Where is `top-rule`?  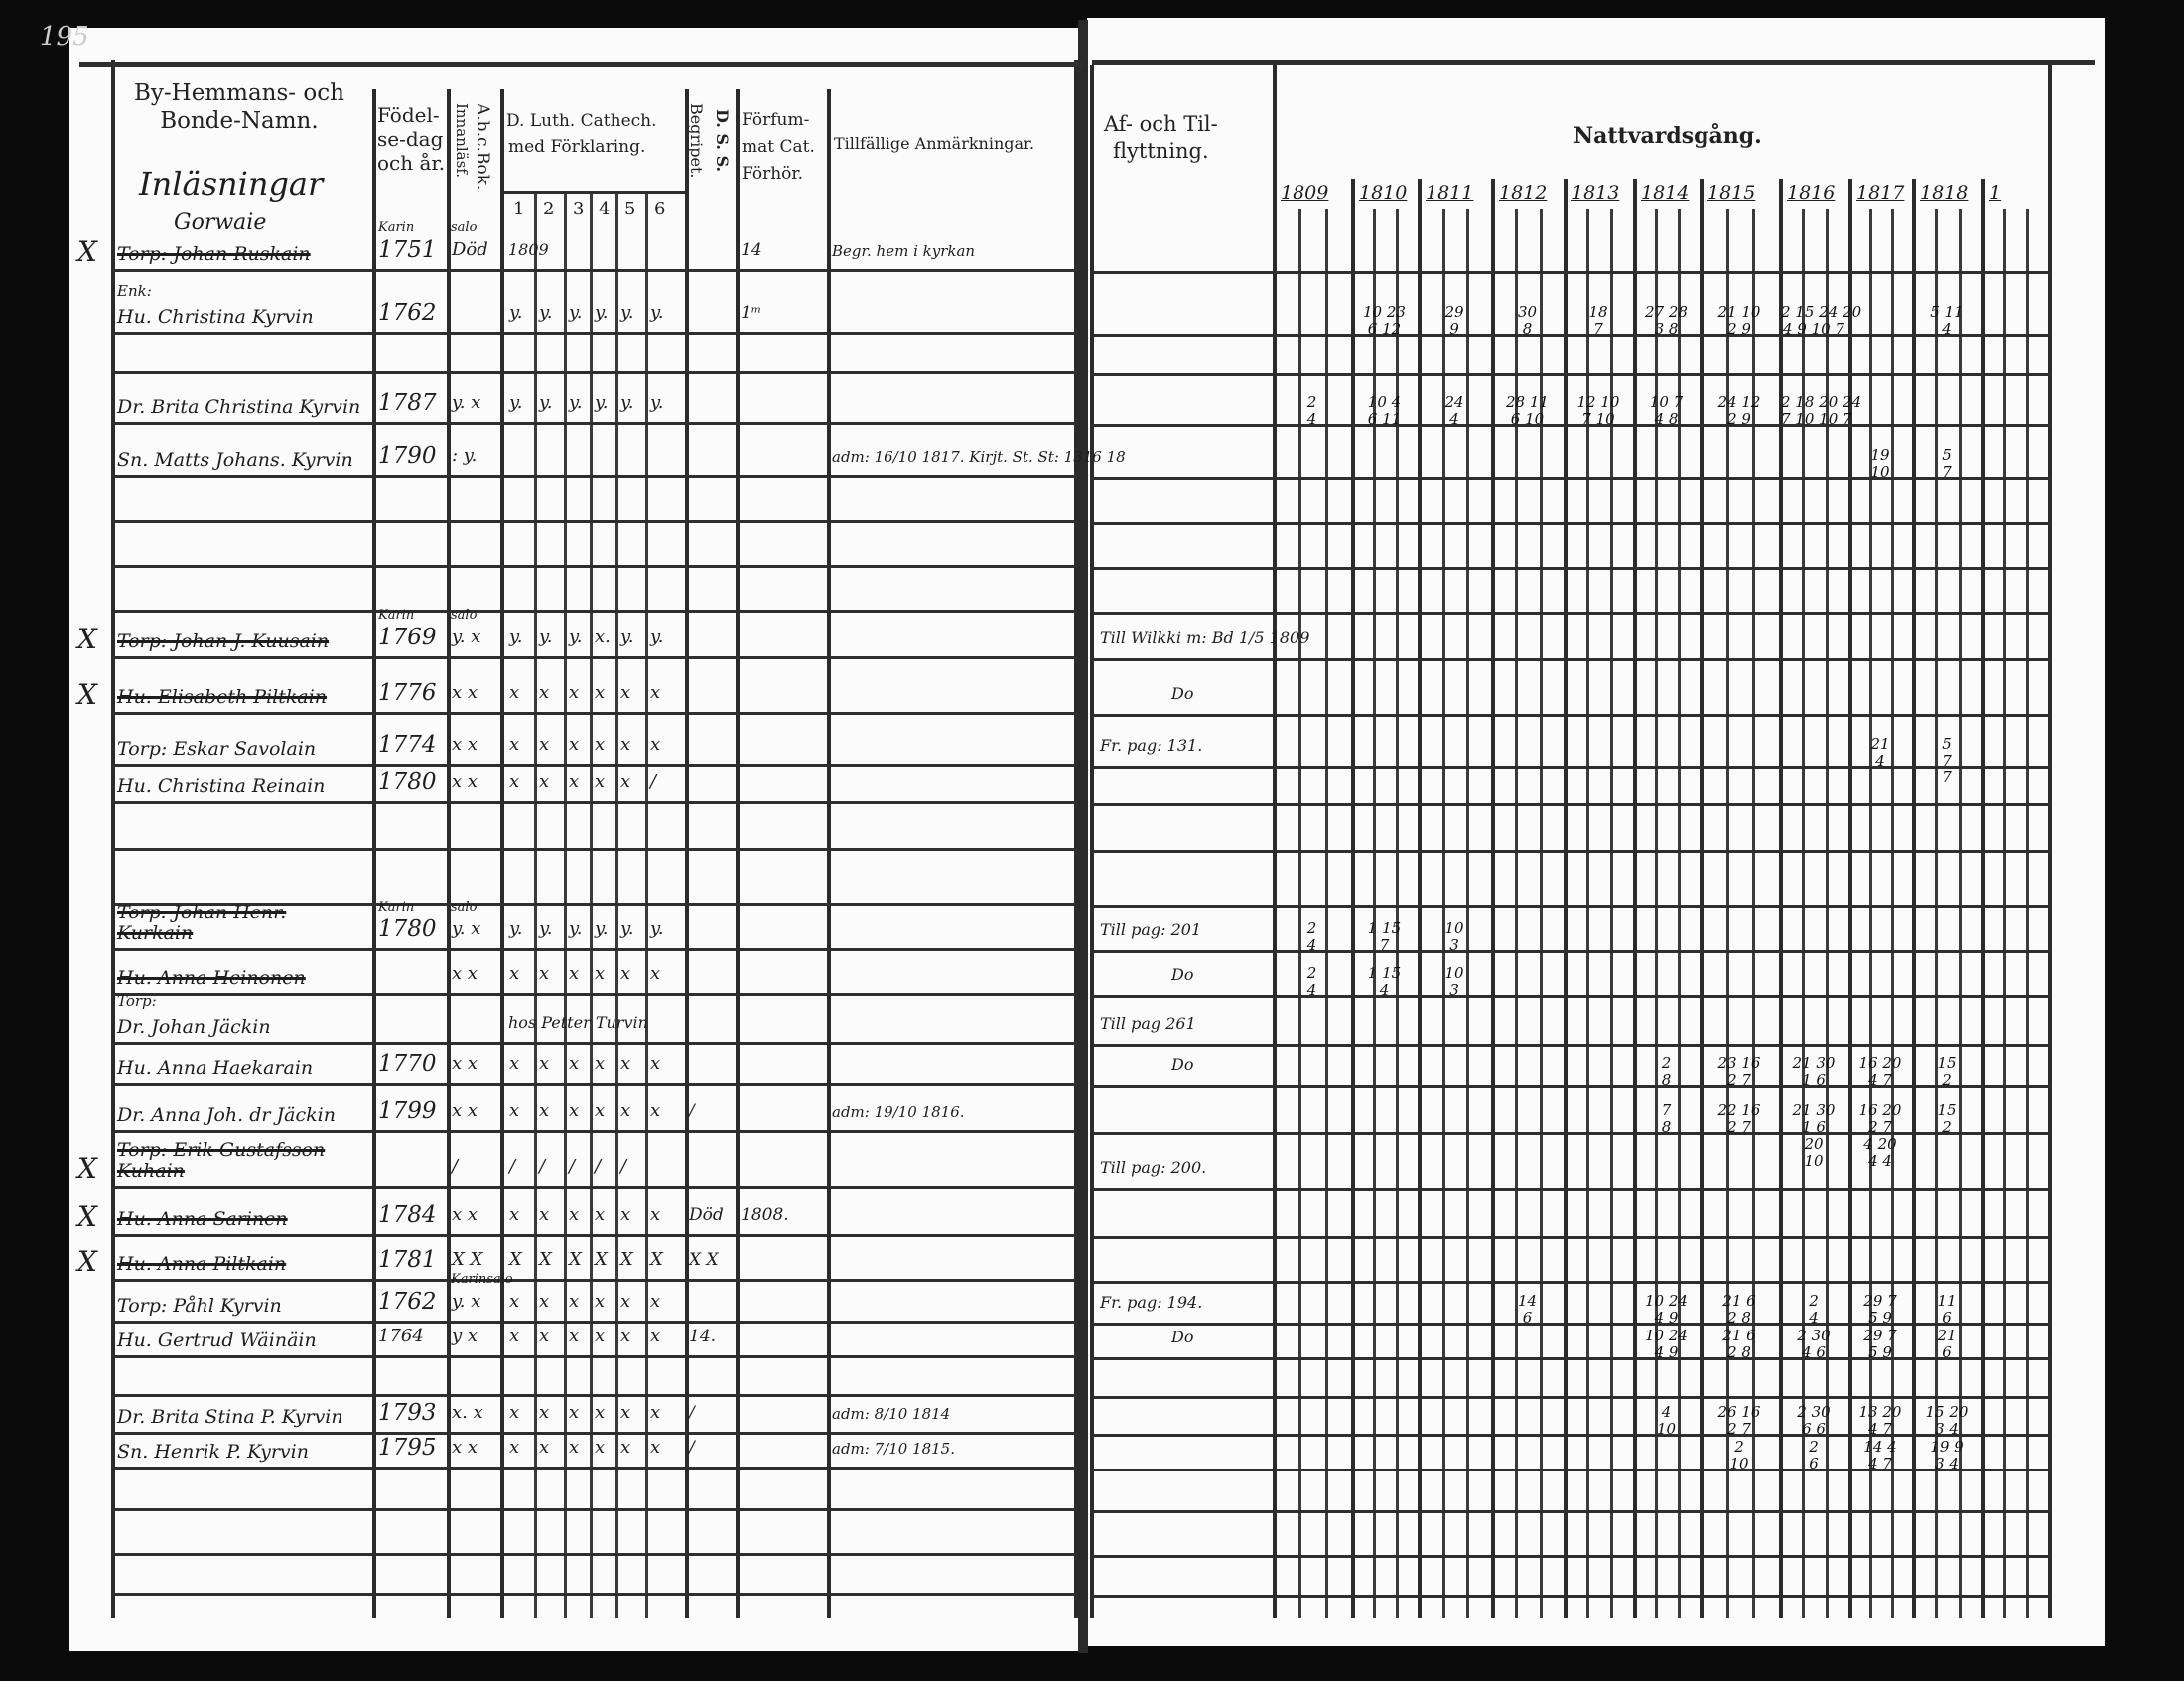
top-rule is located at coordinates (580, 64).